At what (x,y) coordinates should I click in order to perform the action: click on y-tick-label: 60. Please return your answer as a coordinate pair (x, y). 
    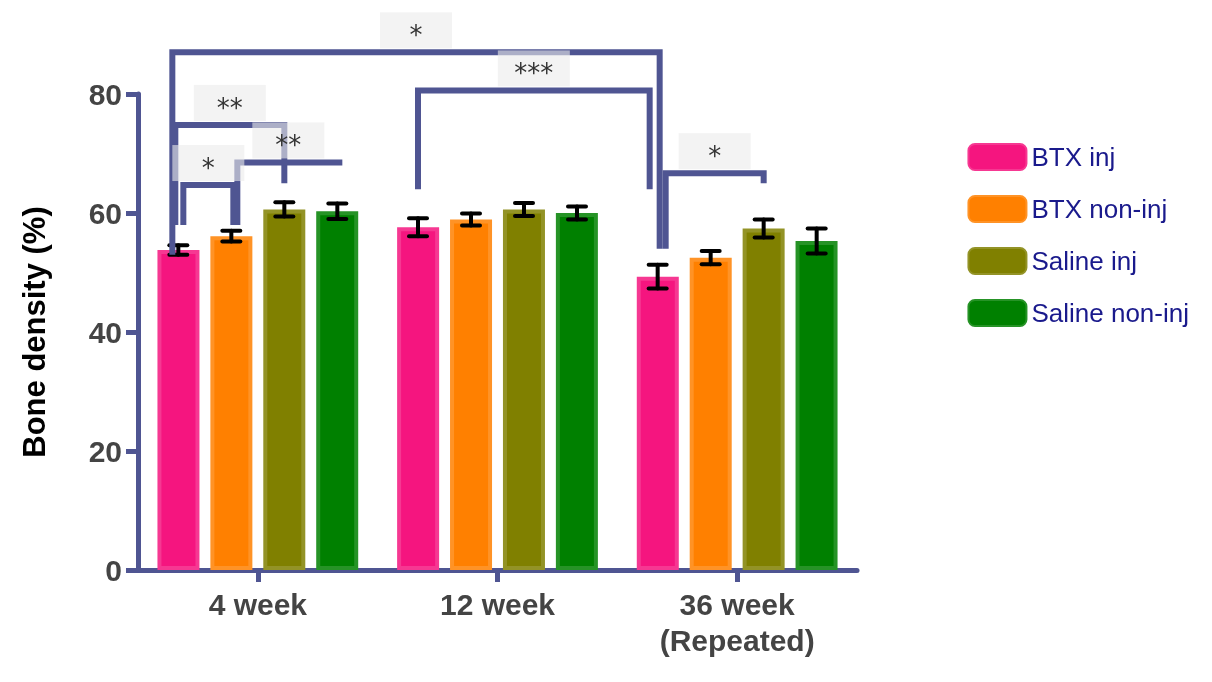
    Looking at the image, I should click on (105, 213).